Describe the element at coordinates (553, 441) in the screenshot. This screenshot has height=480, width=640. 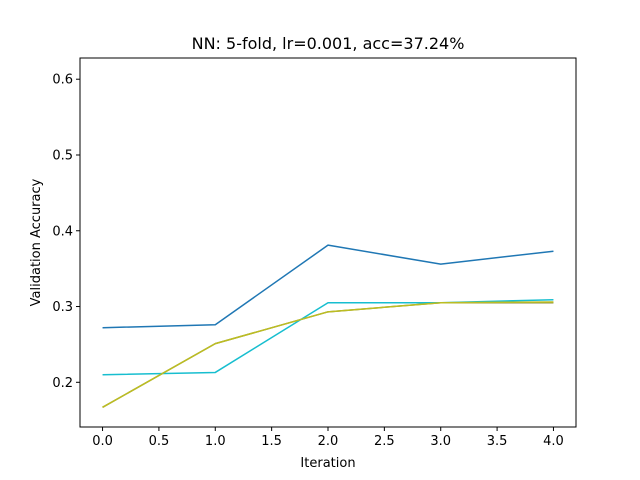
I see `x-tick-label: 4.0` at that location.